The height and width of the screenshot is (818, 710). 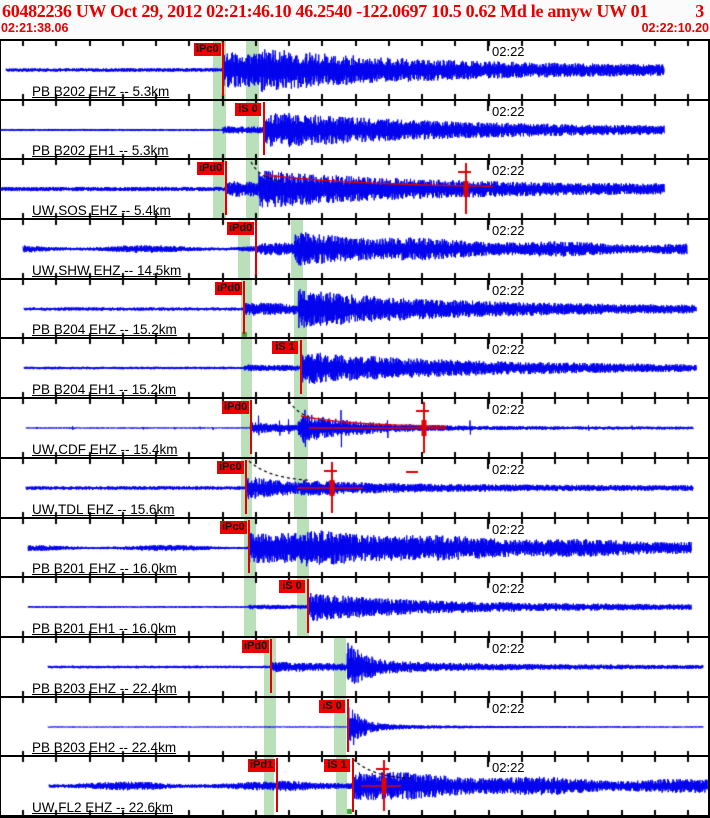 I want to click on station-channel-label: PB B201 EHZ -- 16.0km, so click(x=104, y=569).